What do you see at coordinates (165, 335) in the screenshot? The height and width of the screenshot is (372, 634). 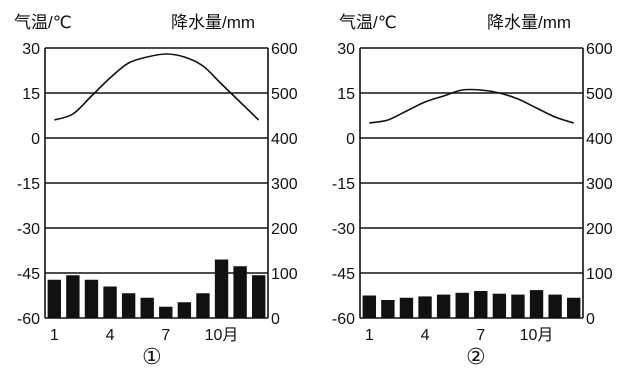 I see `chart1-month-tick-label: 7` at bounding box center [165, 335].